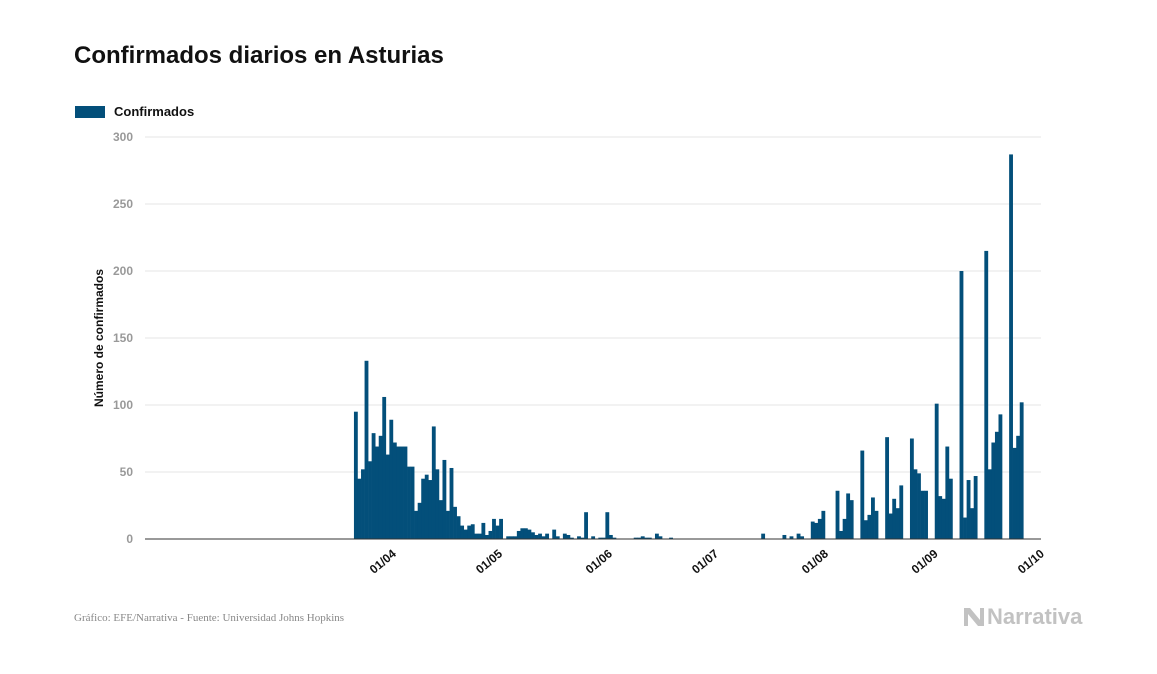 This screenshot has height=674, width=1157. Describe the element at coordinates (1031, 561) in the screenshot. I see `x-tick-label: 01/10` at that location.